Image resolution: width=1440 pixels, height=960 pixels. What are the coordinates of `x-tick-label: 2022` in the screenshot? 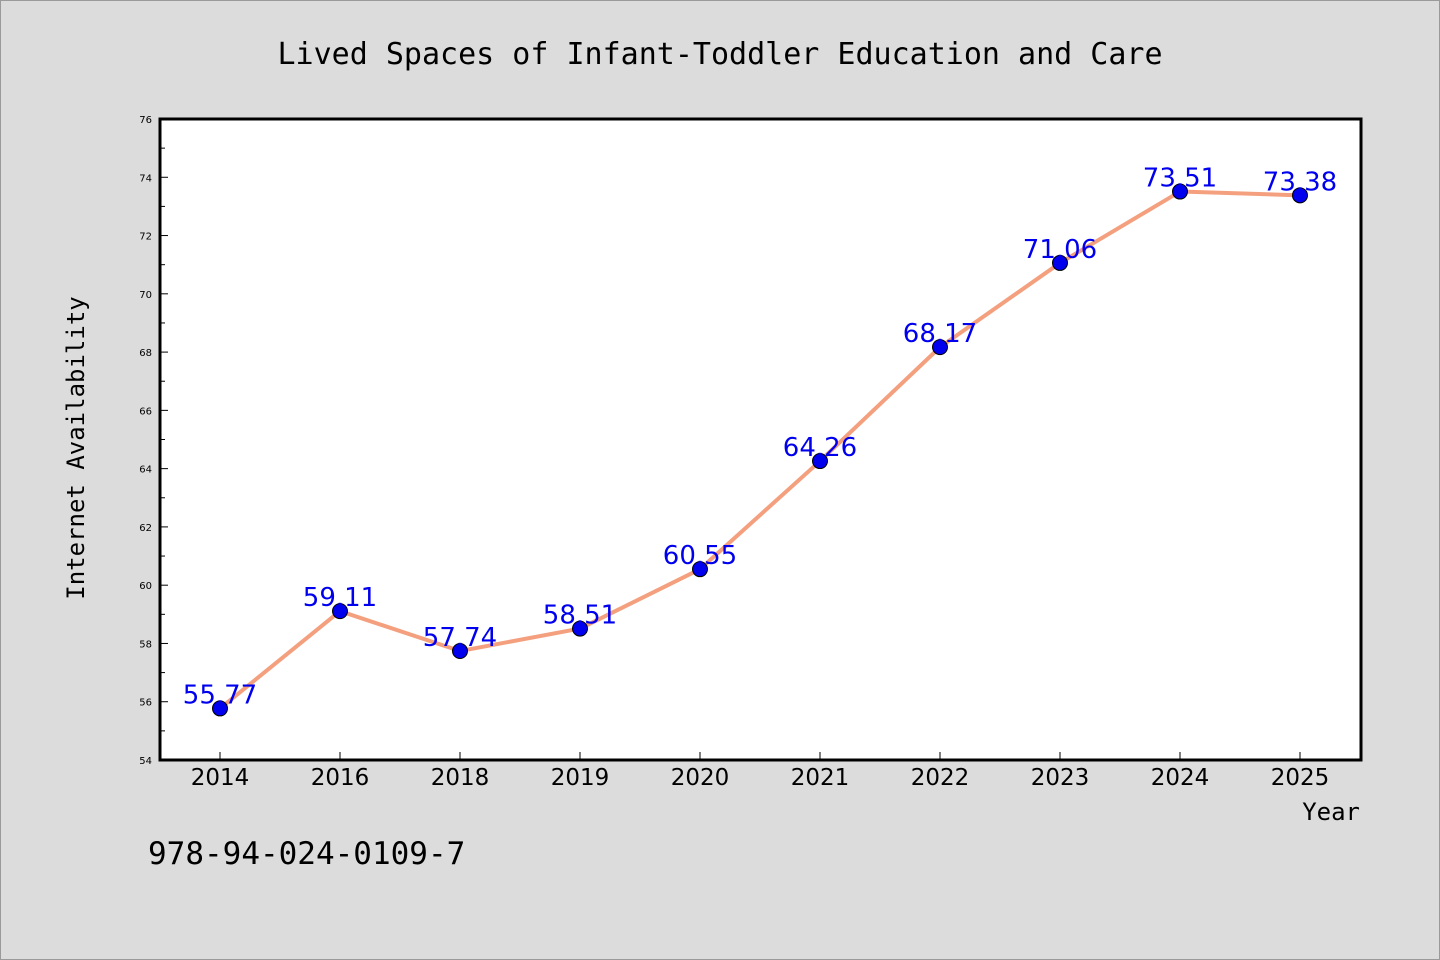 It's located at (940, 778).